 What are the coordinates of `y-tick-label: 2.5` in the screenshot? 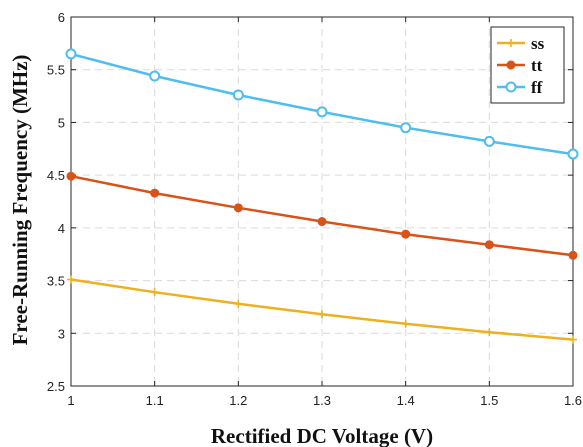 It's located at (56, 386).